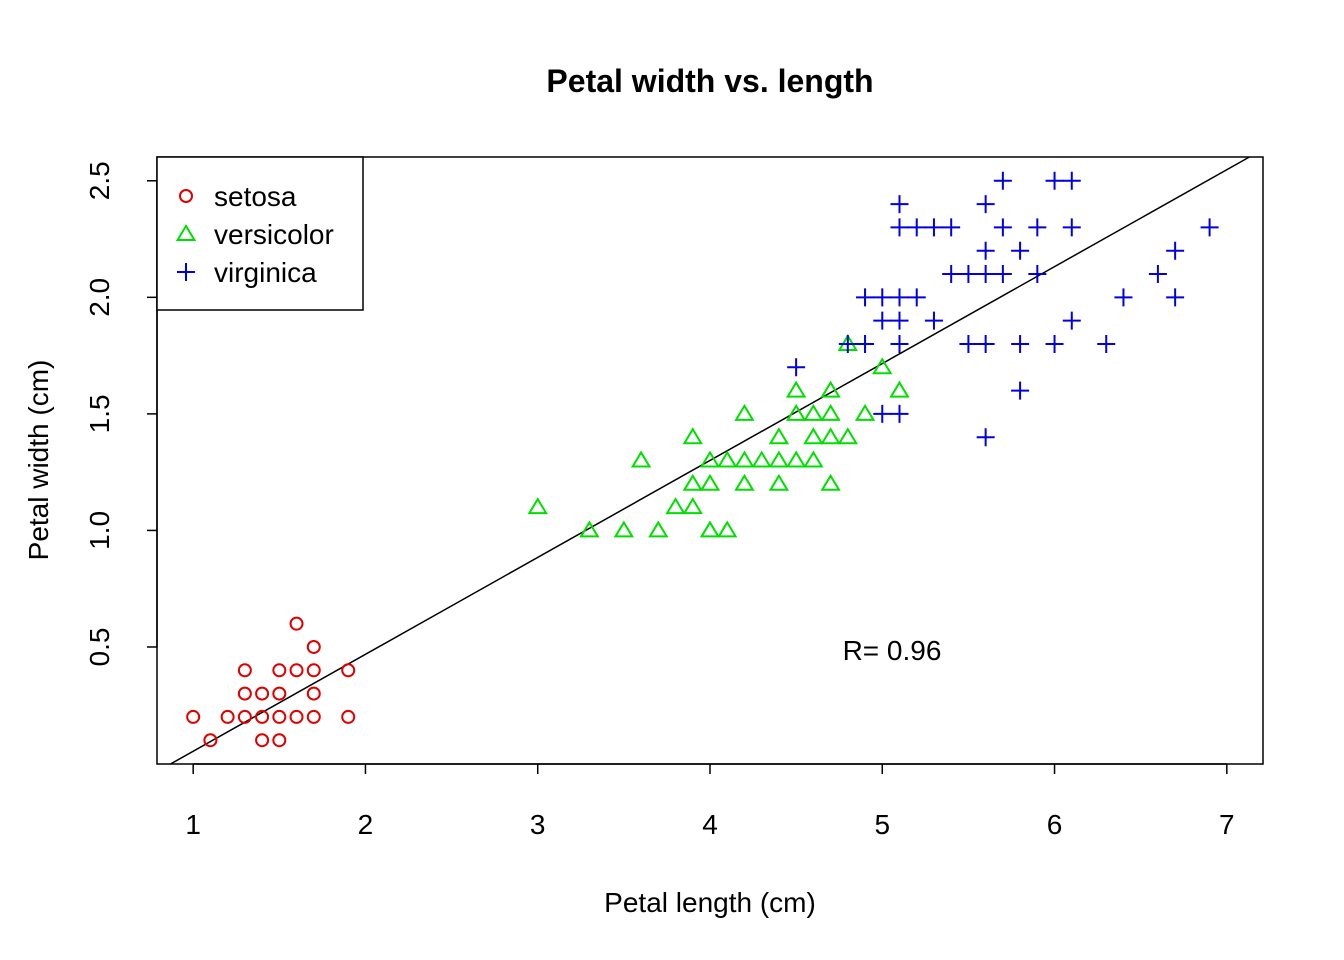 The image size is (1344, 960). What do you see at coordinates (99, 530) in the screenshot?
I see `y-tick-label: 1.0` at bounding box center [99, 530].